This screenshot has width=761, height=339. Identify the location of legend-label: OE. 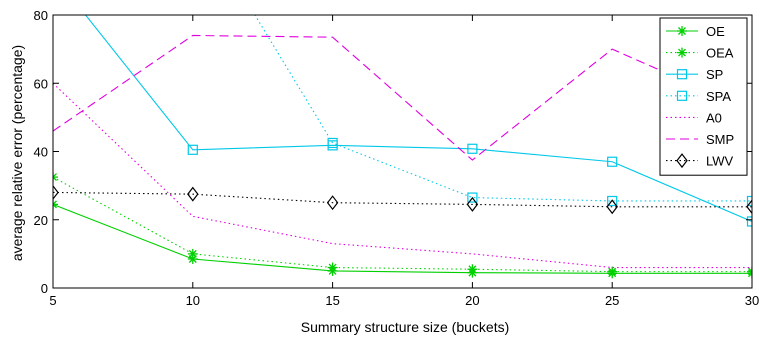
(715, 31).